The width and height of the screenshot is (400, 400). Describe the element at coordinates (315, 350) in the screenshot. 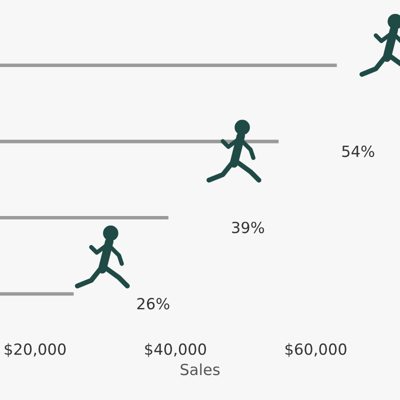

I see `x-tick-label: $60,000` at that location.